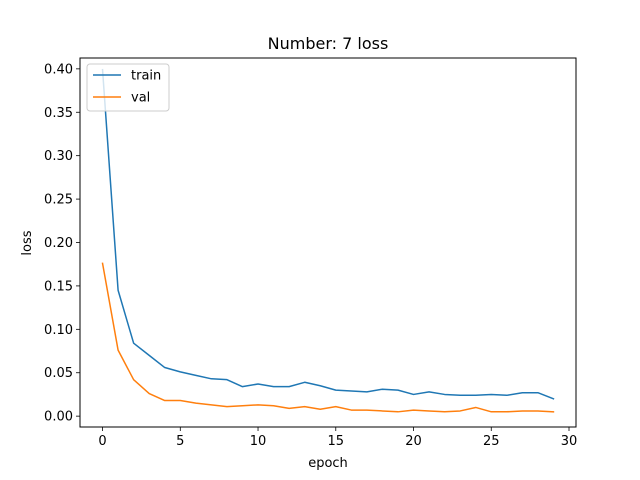 The width and height of the screenshot is (640, 480). I want to click on x-tick-label: 10, so click(258, 441).